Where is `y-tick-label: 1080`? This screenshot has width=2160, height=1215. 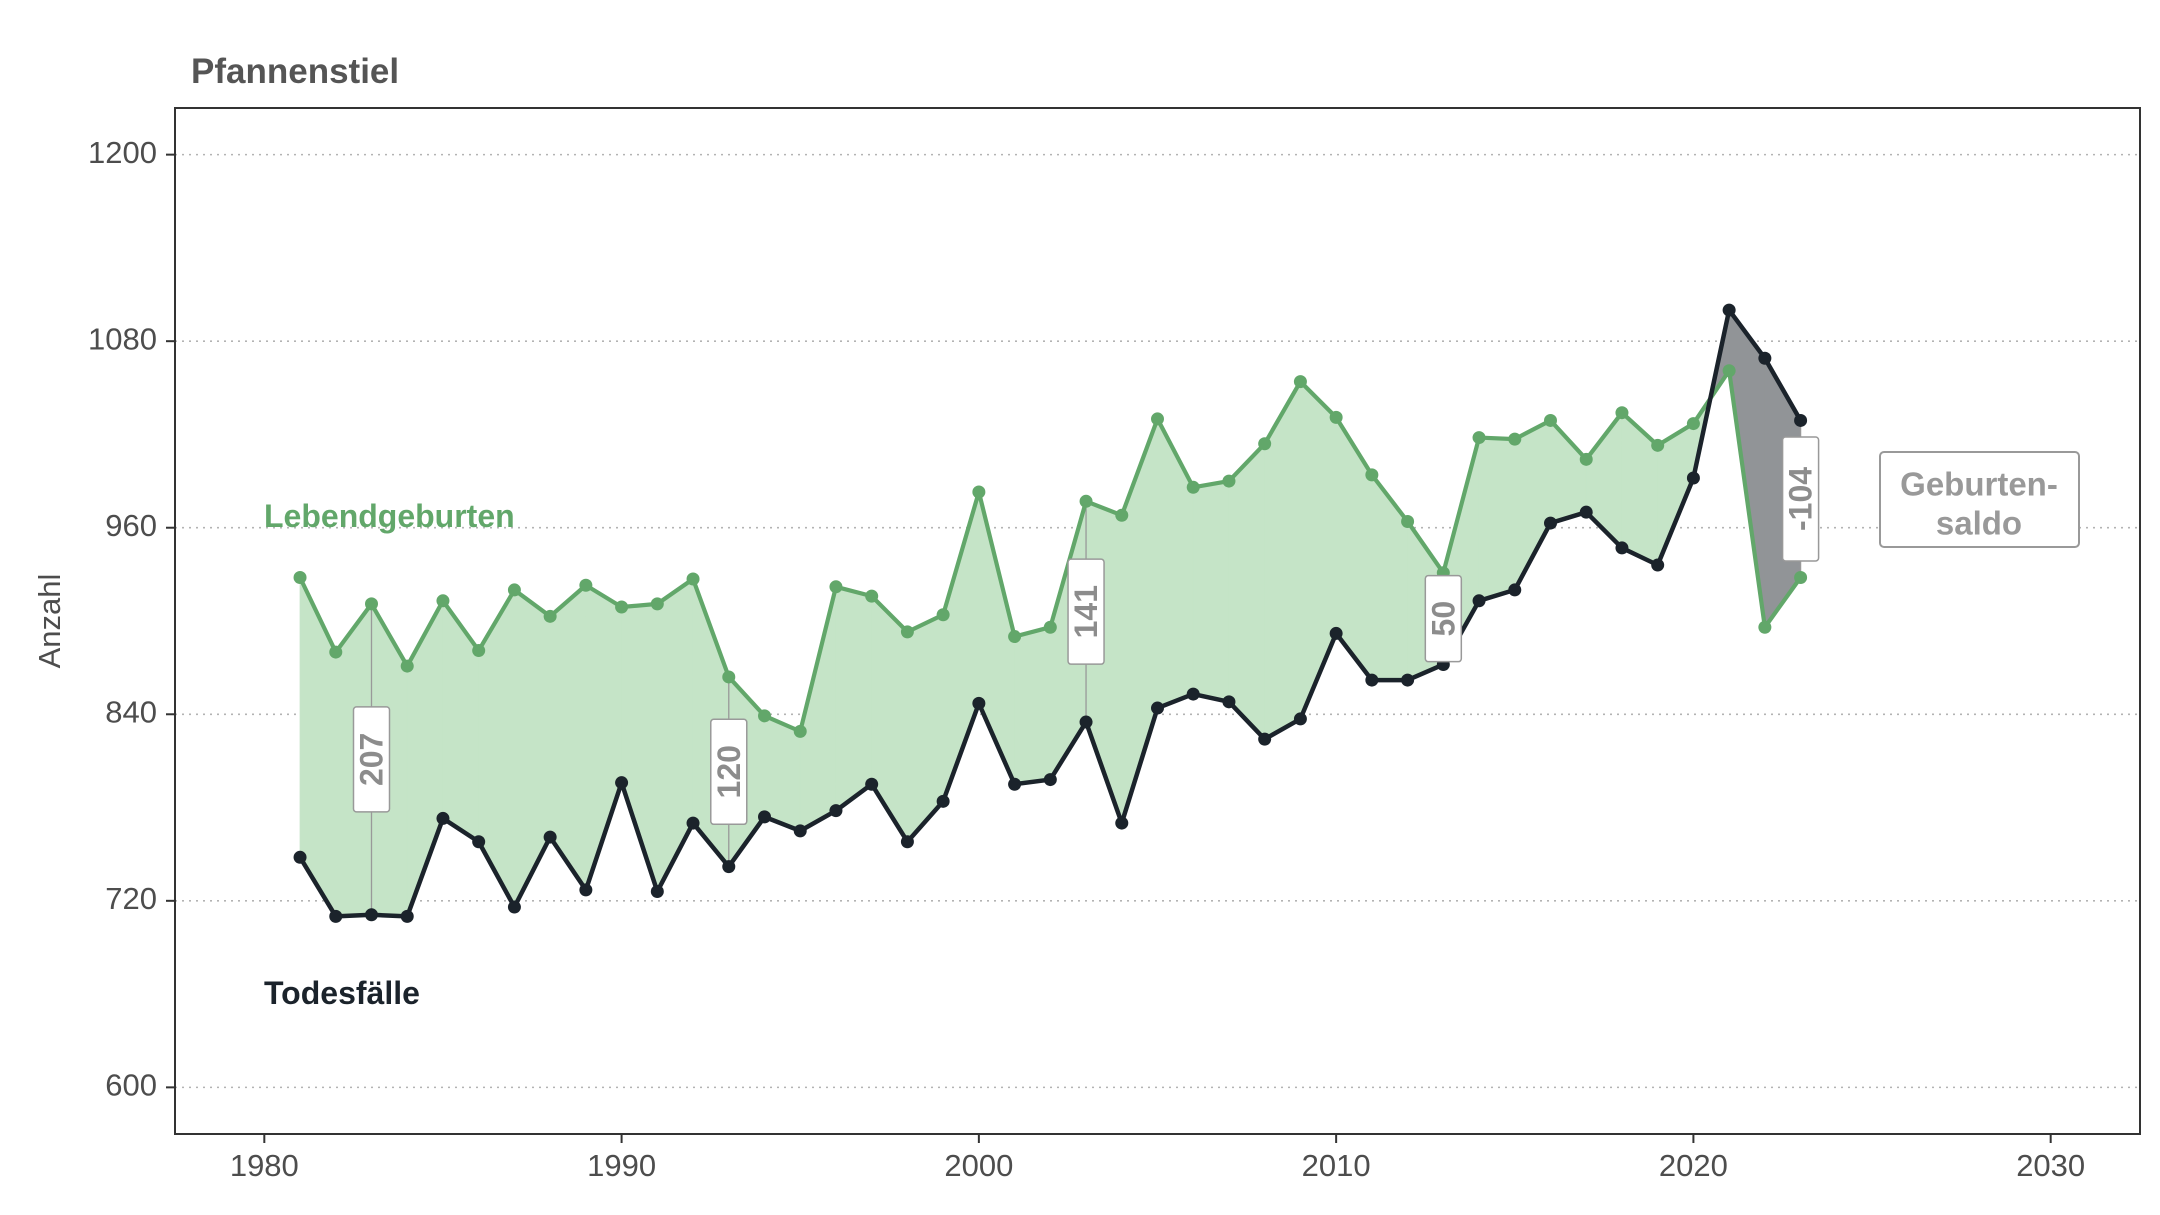
y-tick-label: 1080 is located at coordinates (122, 338).